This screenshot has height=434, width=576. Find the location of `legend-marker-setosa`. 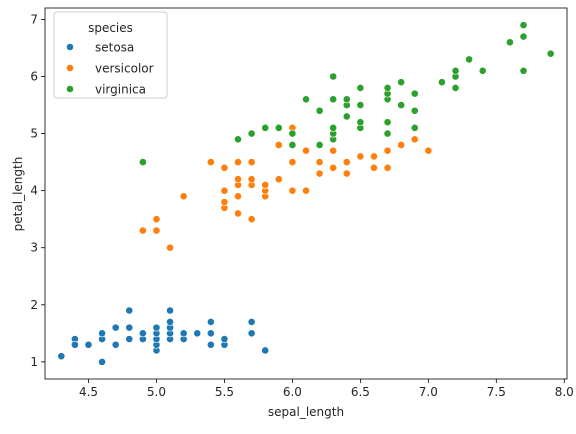

legend-marker-setosa is located at coordinates (70, 47).